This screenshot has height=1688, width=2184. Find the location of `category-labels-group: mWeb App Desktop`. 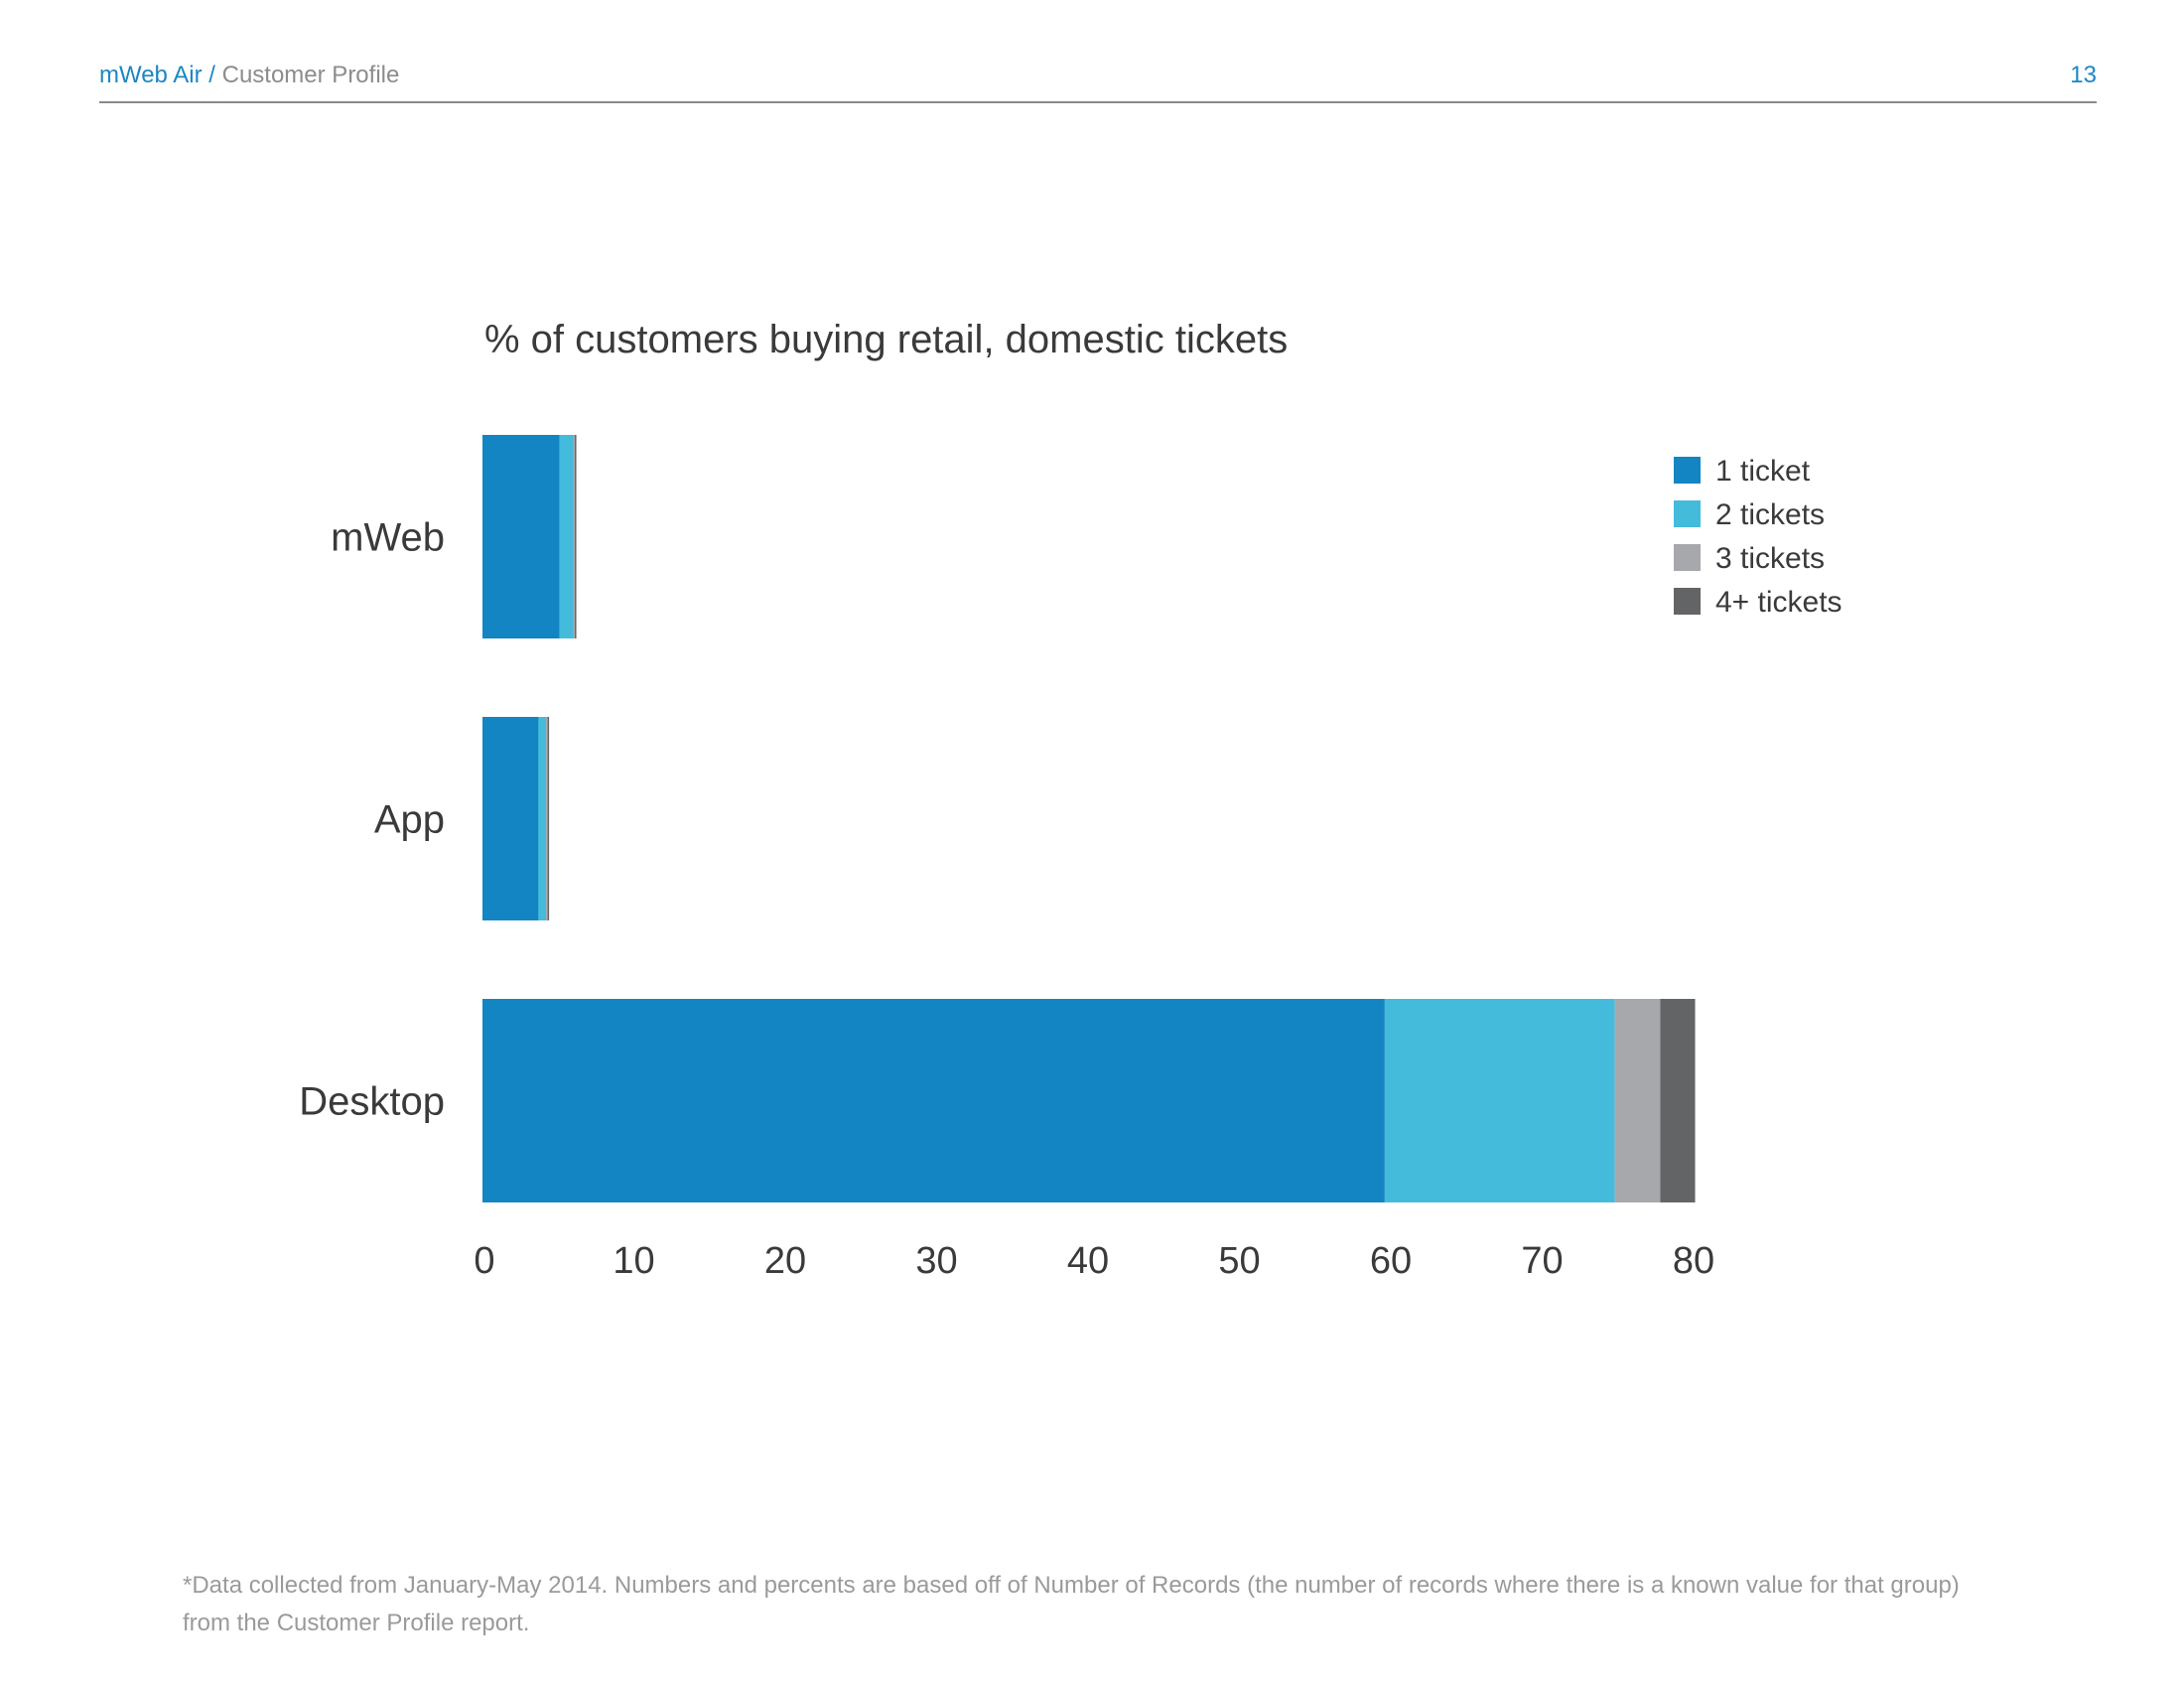

category-labels-group: mWeb App Desktop is located at coordinates (372, 820).